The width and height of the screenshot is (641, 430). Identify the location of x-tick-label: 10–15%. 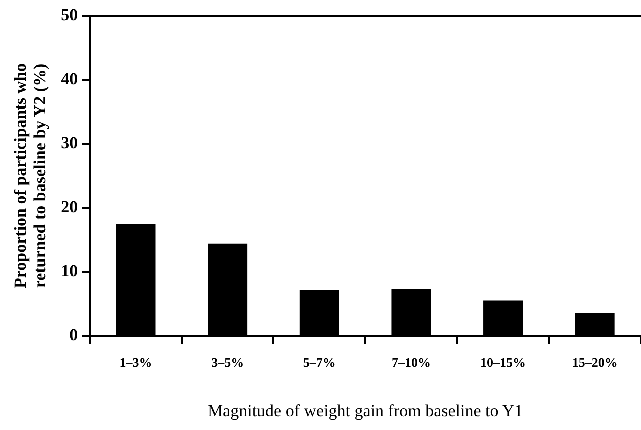
(503, 362).